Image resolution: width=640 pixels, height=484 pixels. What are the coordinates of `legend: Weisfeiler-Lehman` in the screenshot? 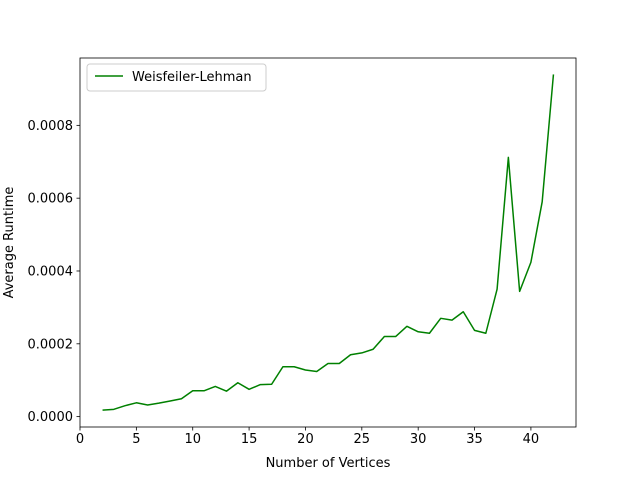 It's located at (176, 77).